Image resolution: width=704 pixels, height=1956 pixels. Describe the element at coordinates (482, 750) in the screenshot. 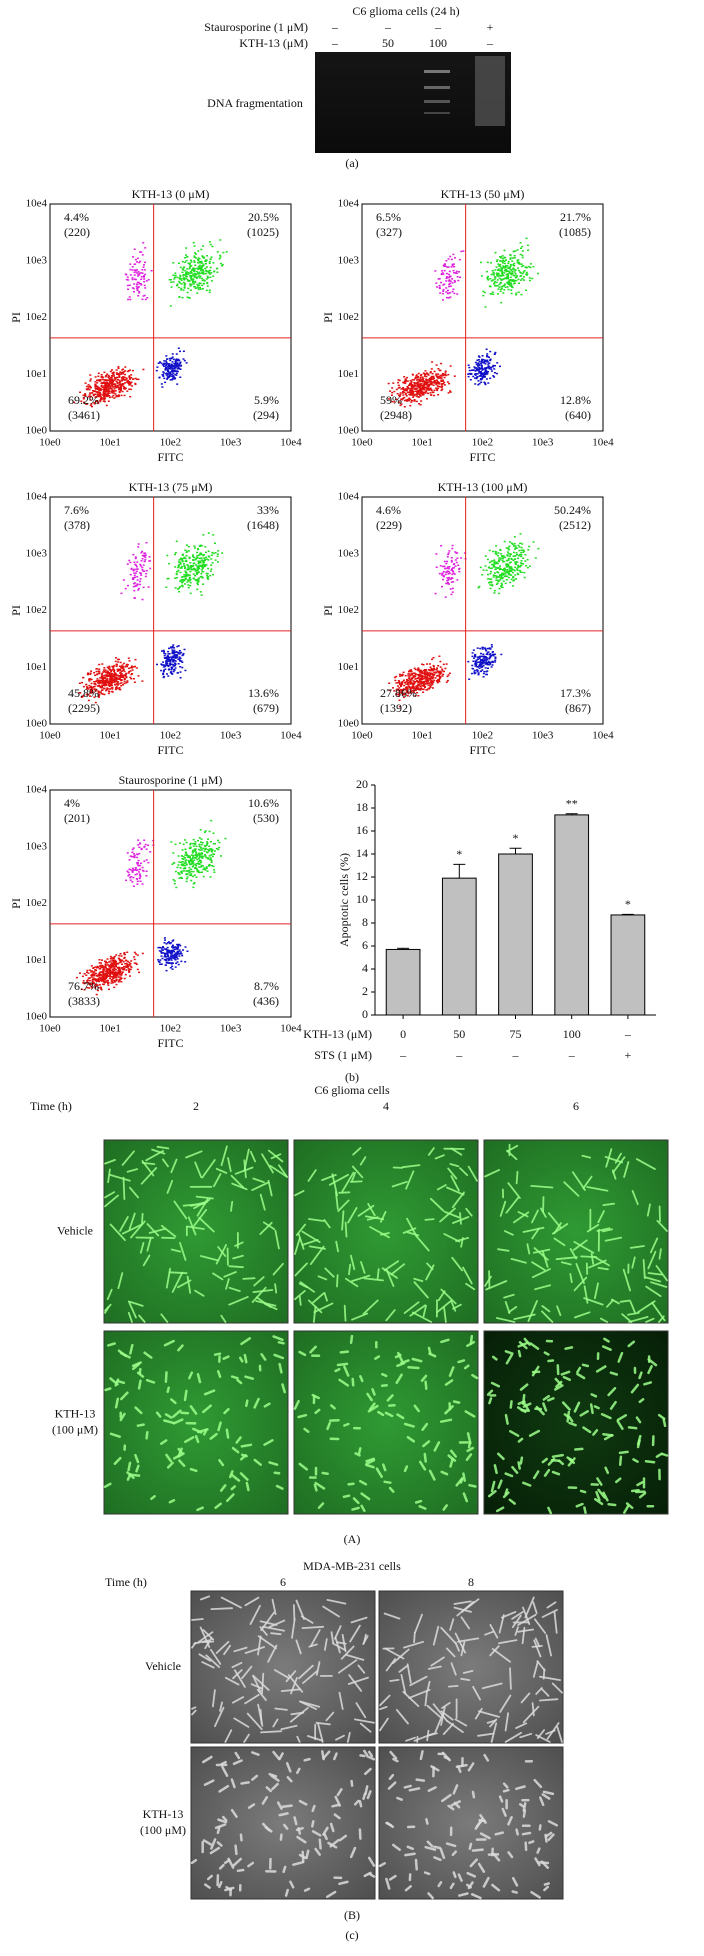

I see `x-axis-label: FITC` at that location.